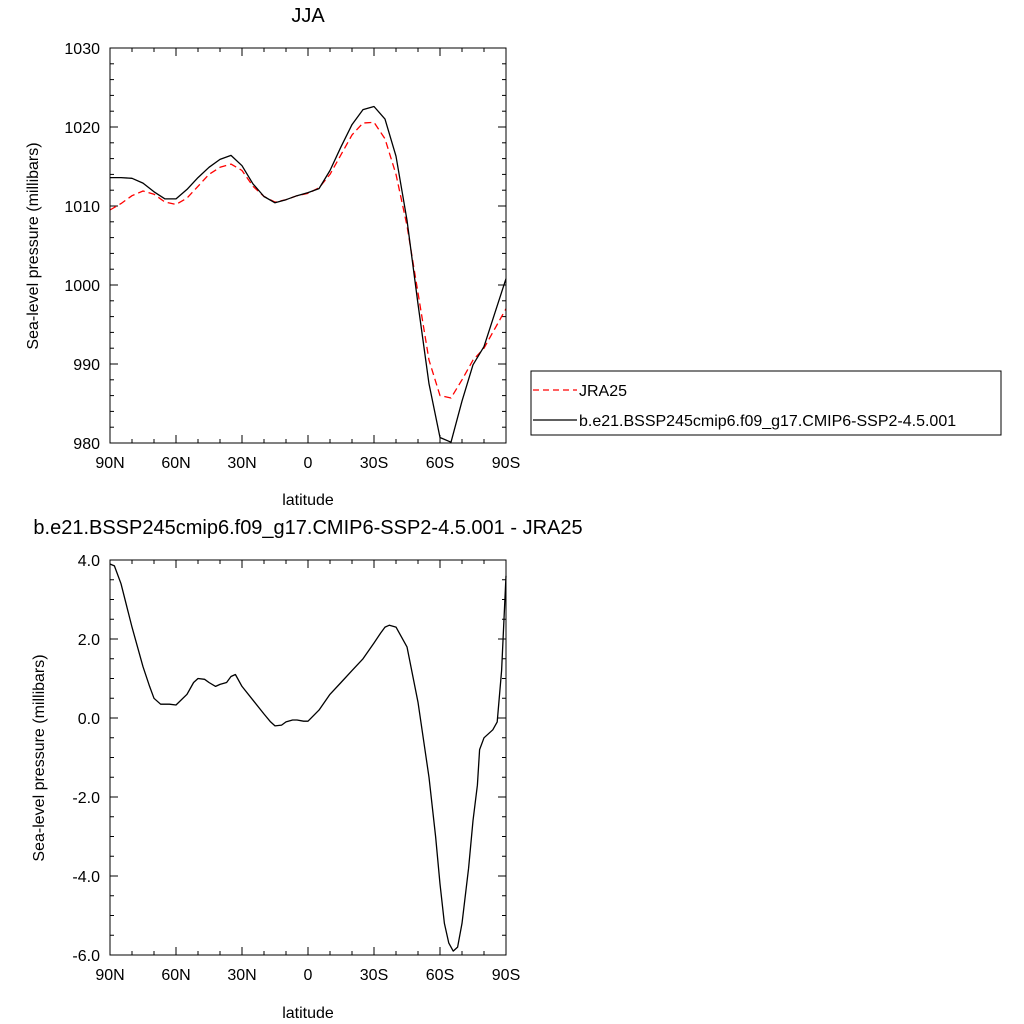  What do you see at coordinates (308, 500) in the screenshot?
I see `top-x-axis-label: latitude` at bounding box center [308, 500].